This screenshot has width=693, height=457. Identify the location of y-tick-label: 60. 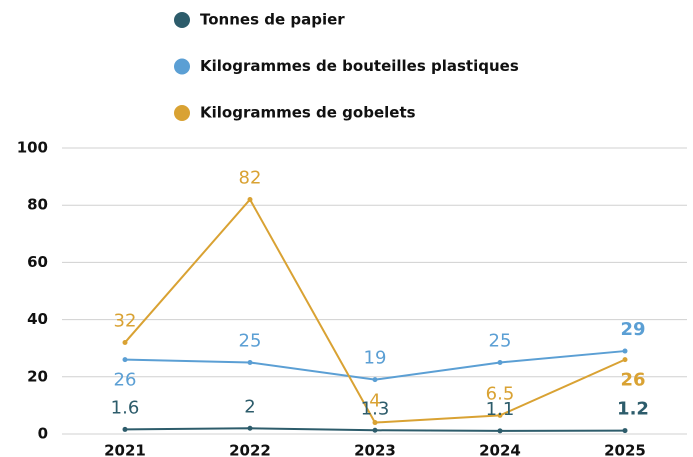
(37, 262).